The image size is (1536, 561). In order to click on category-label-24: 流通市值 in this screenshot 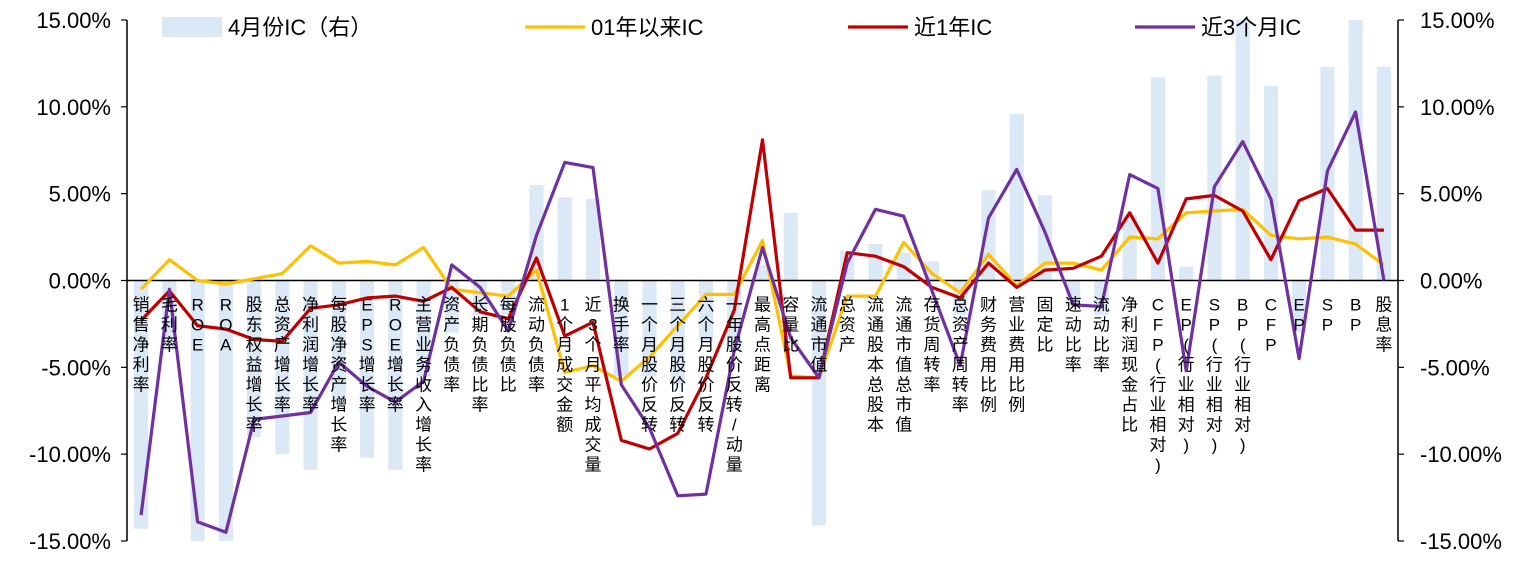, I will do `click(818, 335)`.